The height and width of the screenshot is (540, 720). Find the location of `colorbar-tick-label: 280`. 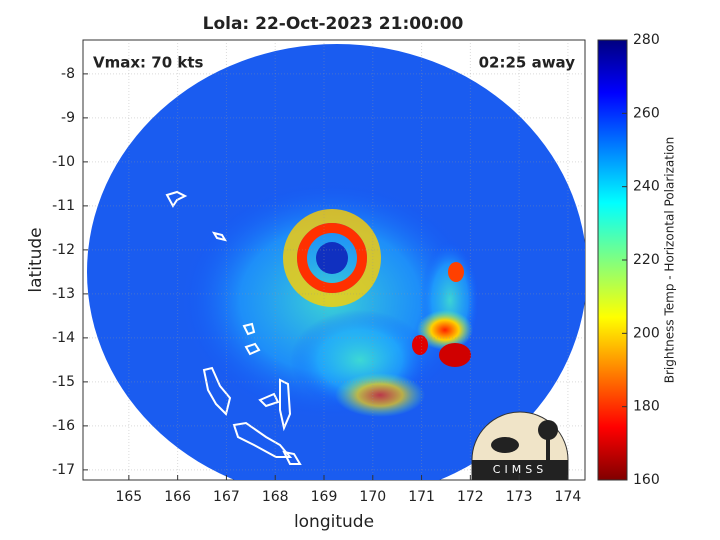

colorbar-tick-label: 280 is located at coordinates (646, 40).